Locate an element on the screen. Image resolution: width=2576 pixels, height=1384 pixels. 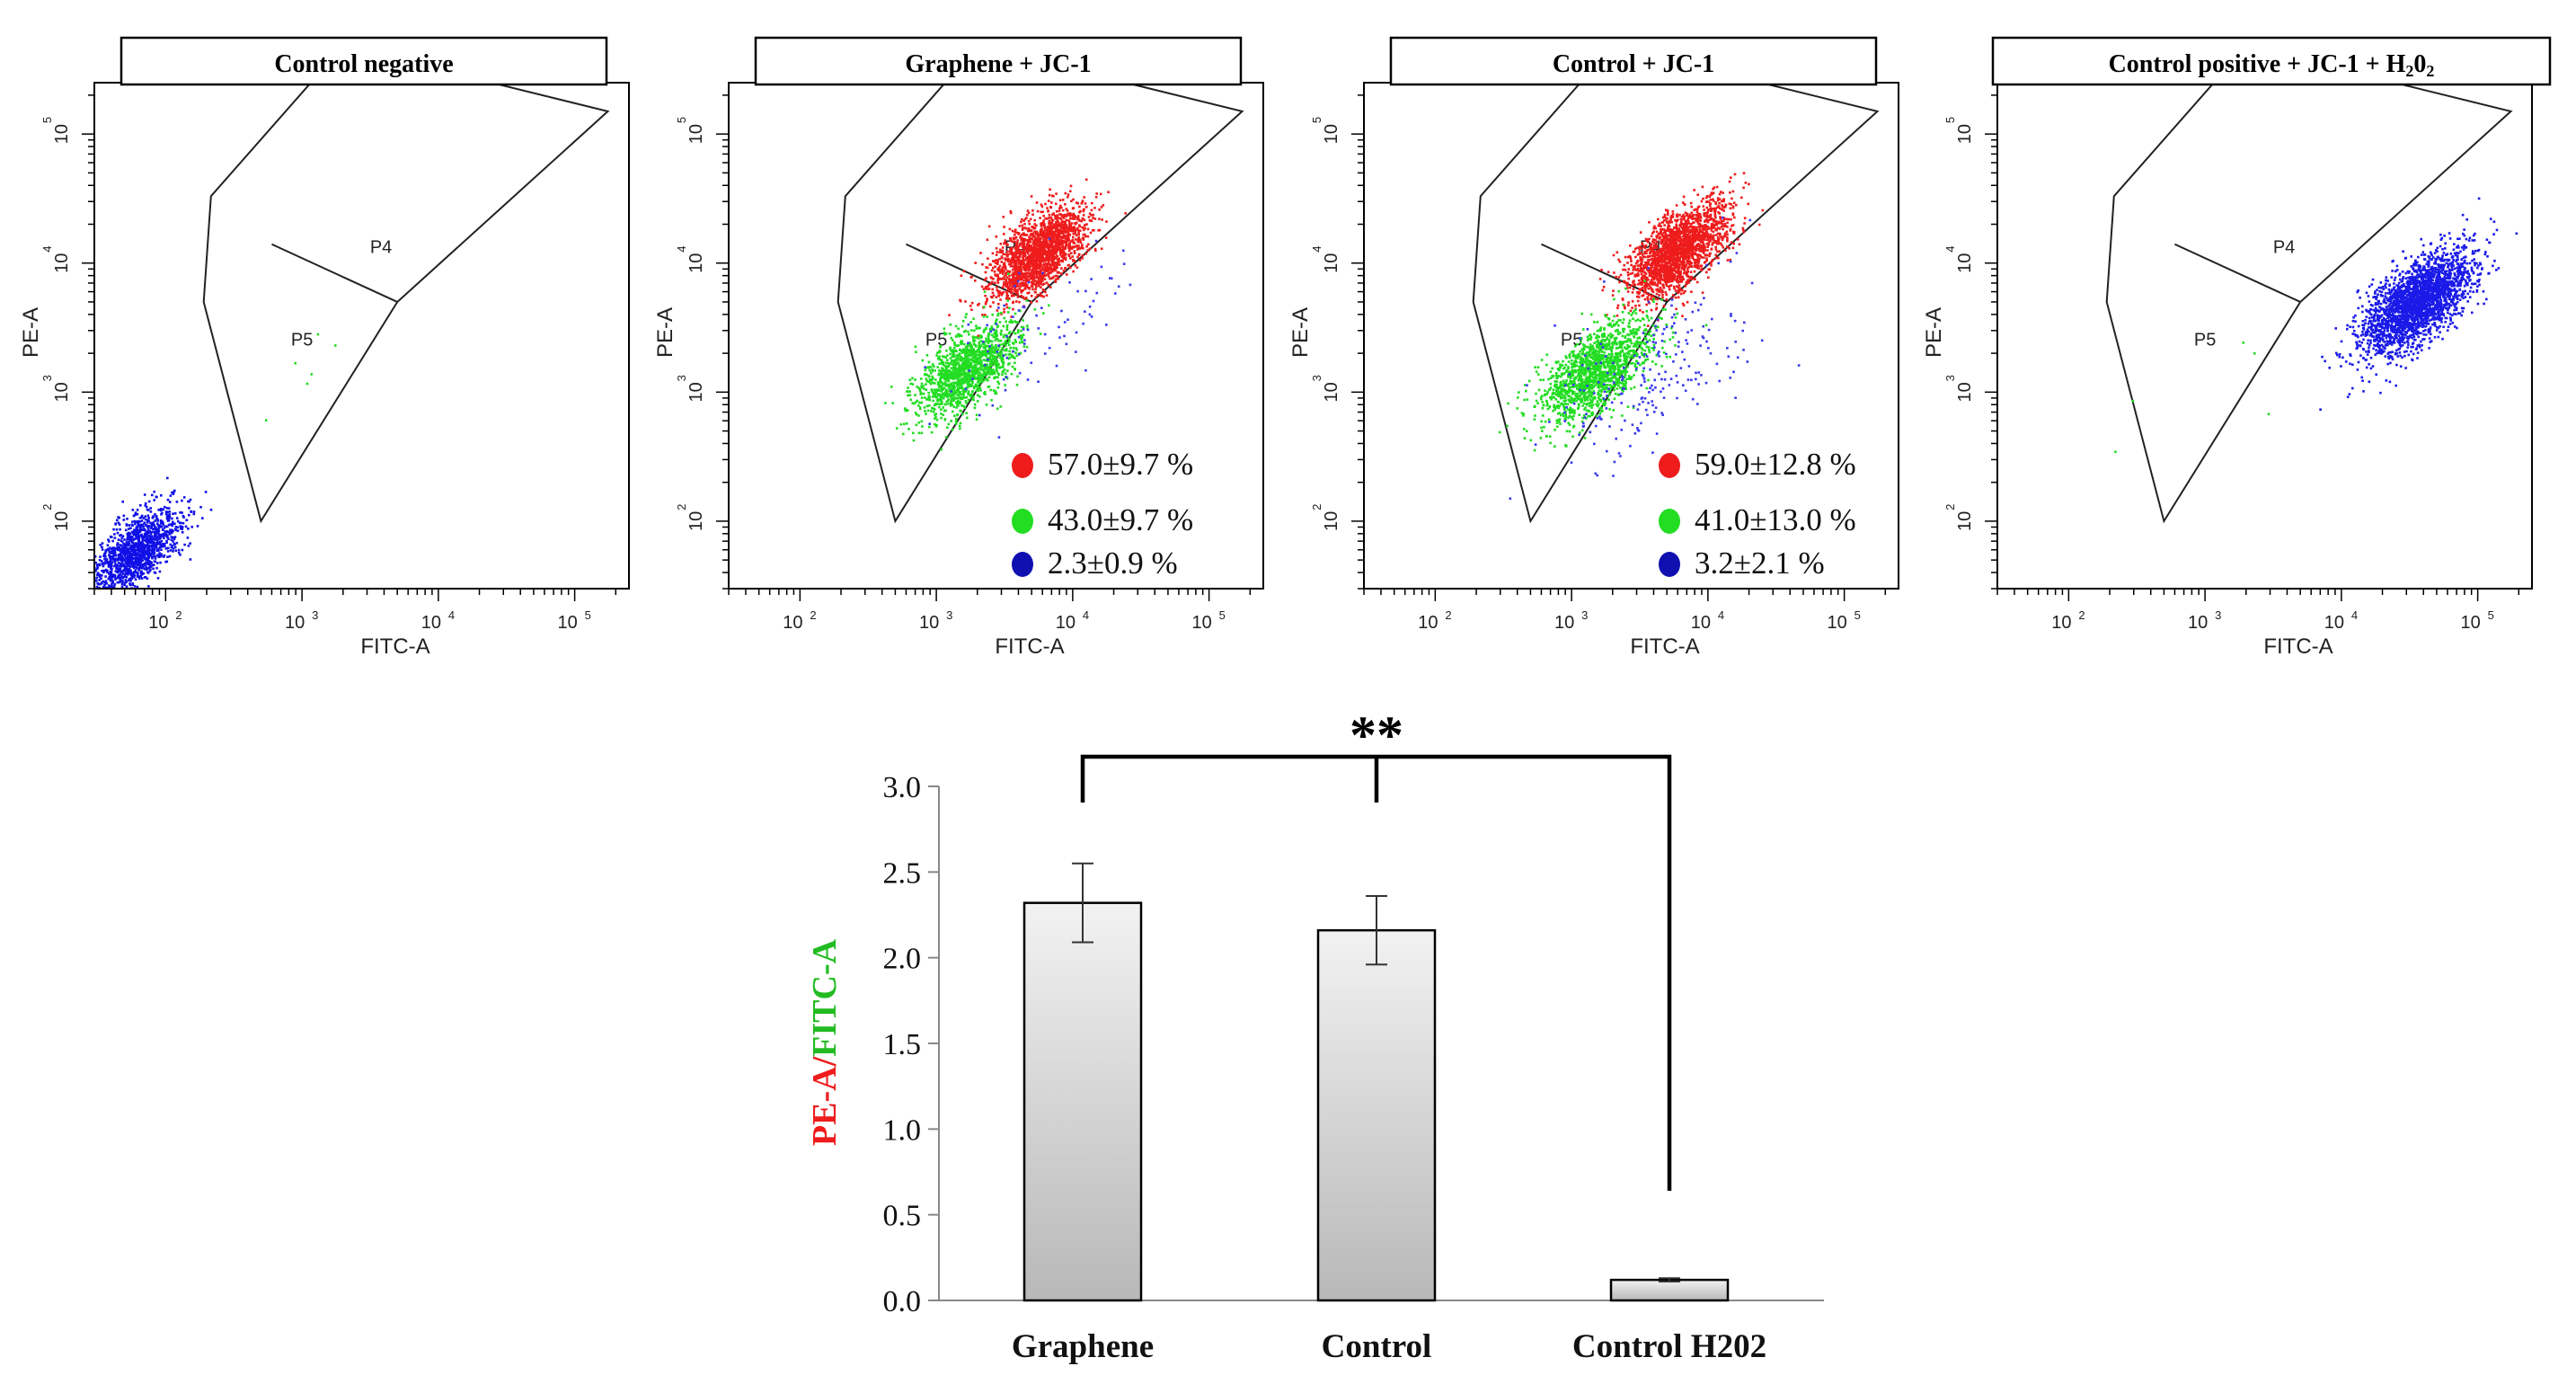
y-tick-label-3: 10 is located at coordinates (1965, 263).